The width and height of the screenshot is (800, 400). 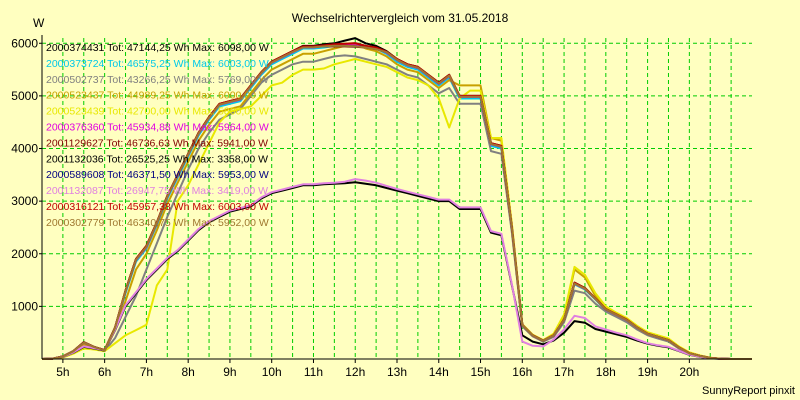 I want to click on y-tick-label: 1000, so click(x=24, y=306).